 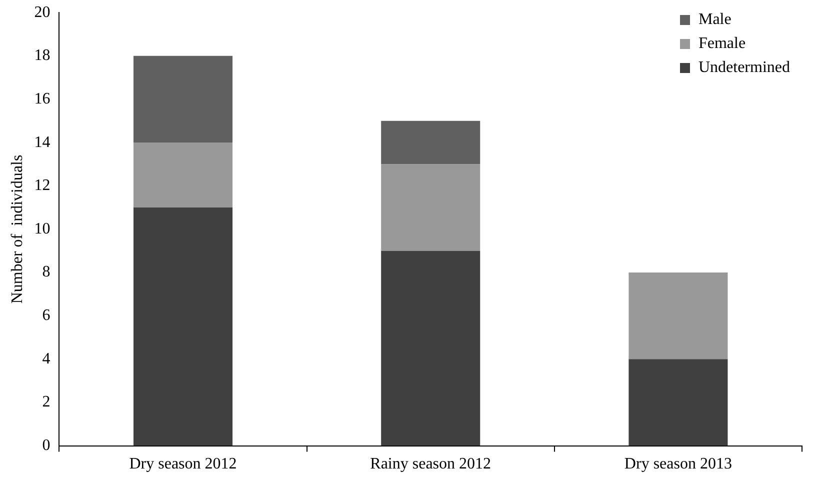 What do you see at coordinates (42, 55) in the screenshot?
I see `y-tick-label: 18` at bounding box center [42, 55].